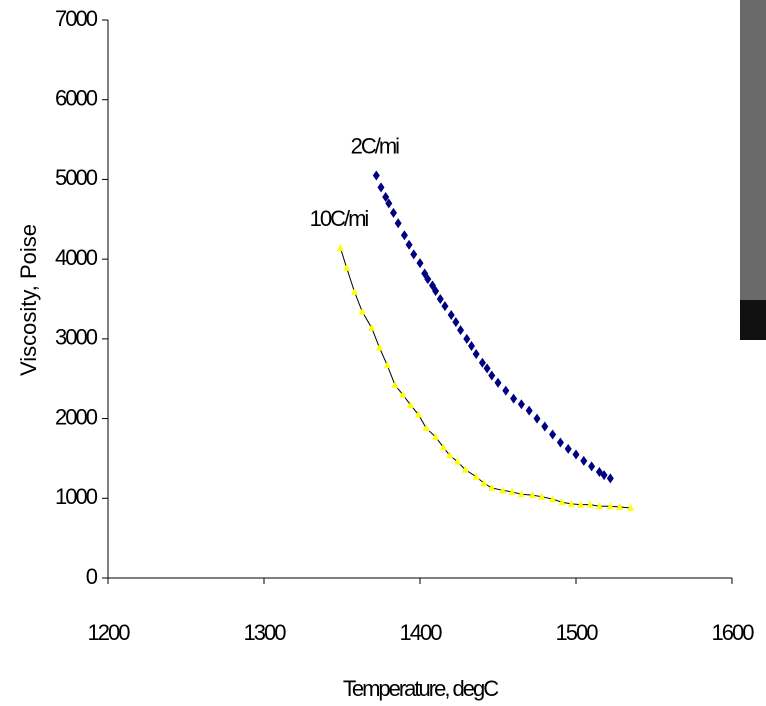 Image resolution: width=766 pixels, height=706 pixels. Describe the element at coordinates (109, 632) in the screenshot. I see `x-tick-label: 1200` at that location.